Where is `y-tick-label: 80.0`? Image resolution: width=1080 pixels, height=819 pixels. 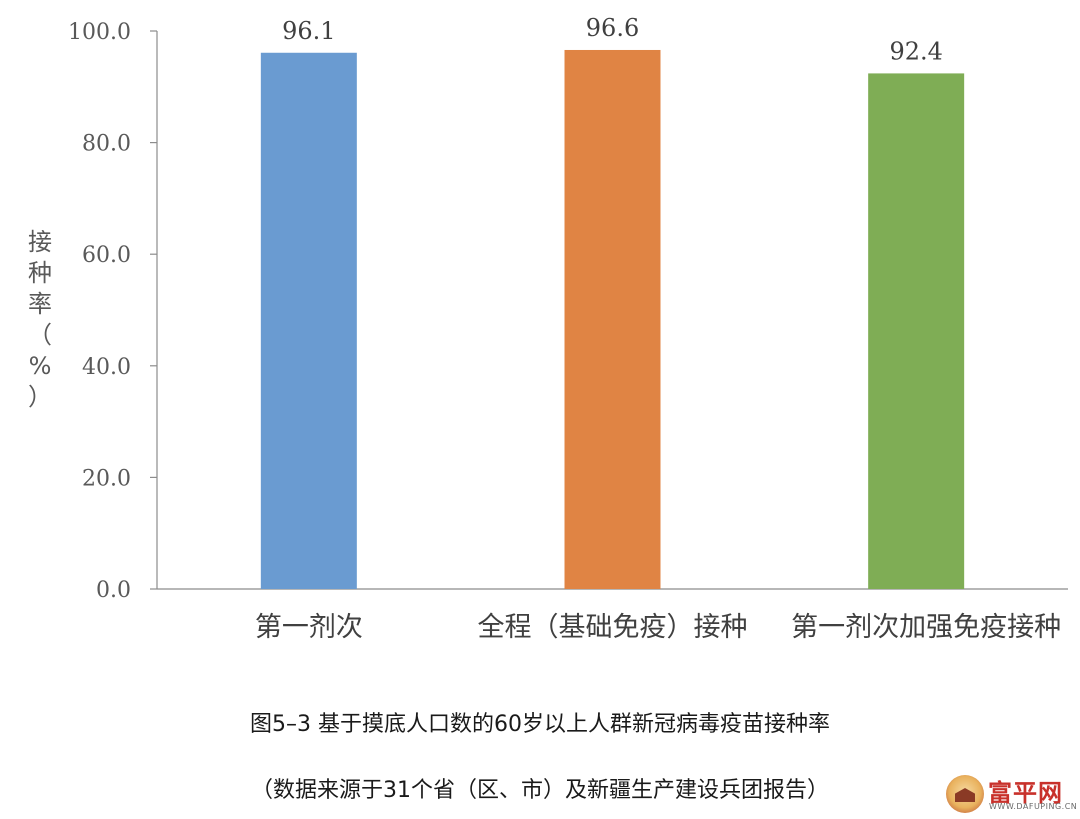 y-tick-label: 80.0 is located at coordinates (106, 144).